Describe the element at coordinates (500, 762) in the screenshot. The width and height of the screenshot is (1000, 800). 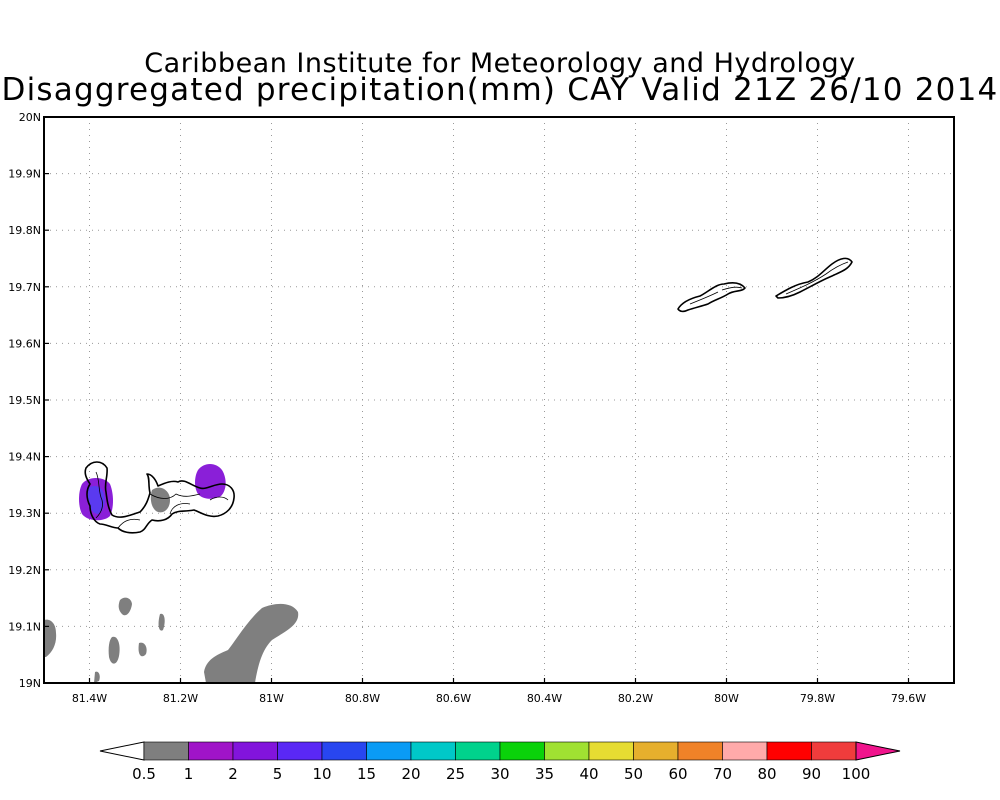
I see `colorbar: 0.5 1 2 5 10 15 20 25 30 35 40 50 60 70 80 90 100` at that location.